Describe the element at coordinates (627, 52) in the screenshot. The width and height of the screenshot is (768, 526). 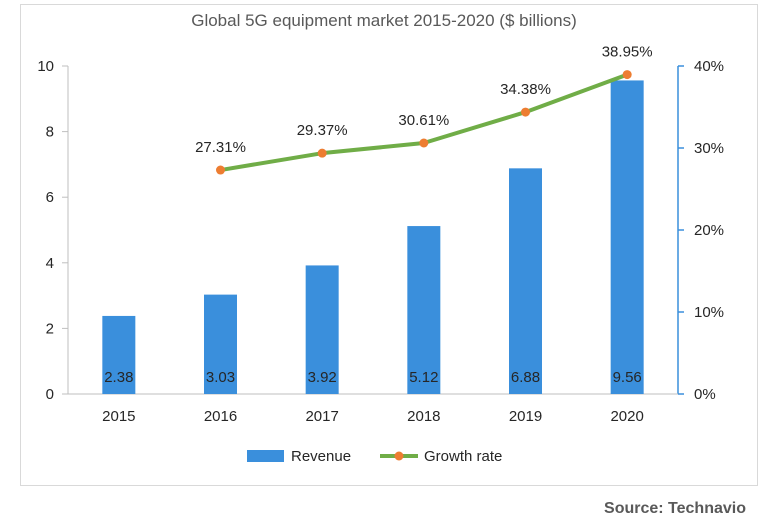
I see `line-data-label: 38.95%` at that location.